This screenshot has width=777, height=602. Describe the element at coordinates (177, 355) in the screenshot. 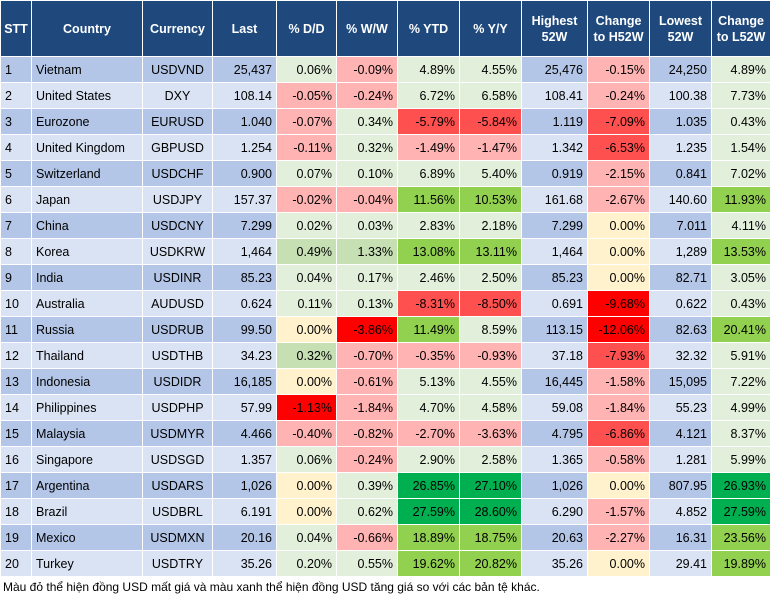

I see `cell-currency: USDTHB` at that location.